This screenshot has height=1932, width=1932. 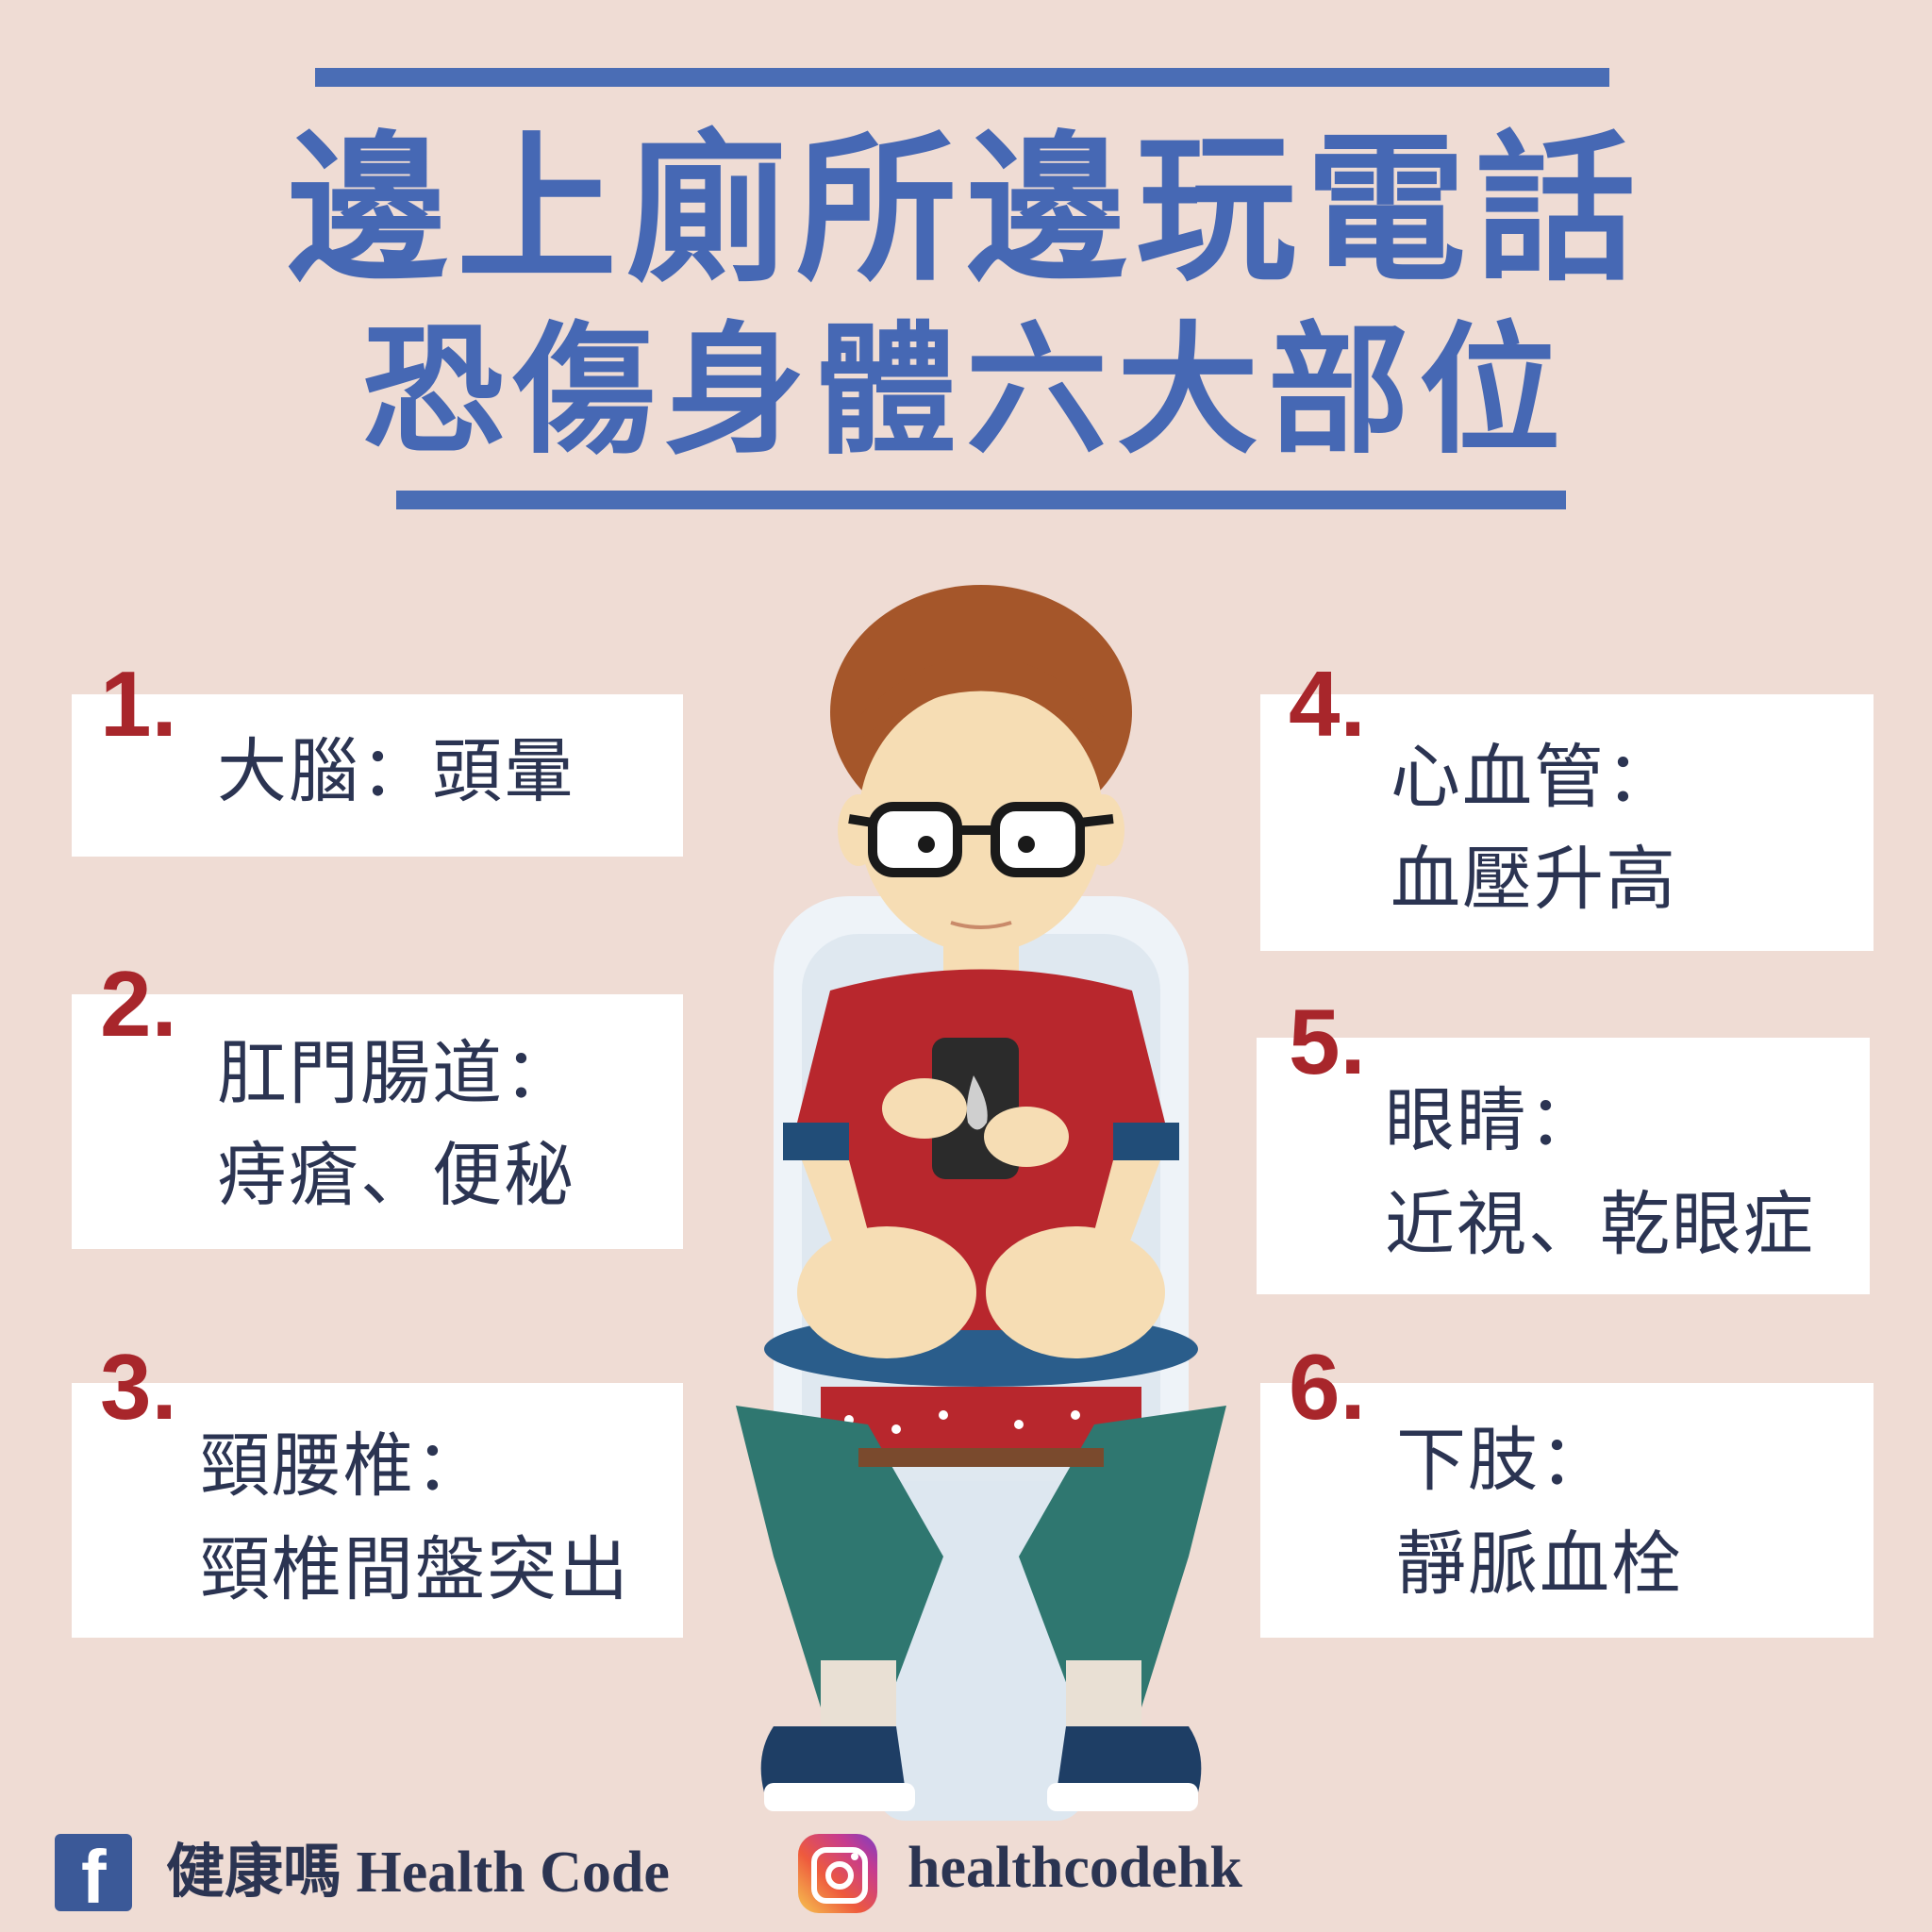 What do you see at coordinates (838, 1873) in the screenshot?
I see `instagram-icon` at bounding box center [838, 1873].